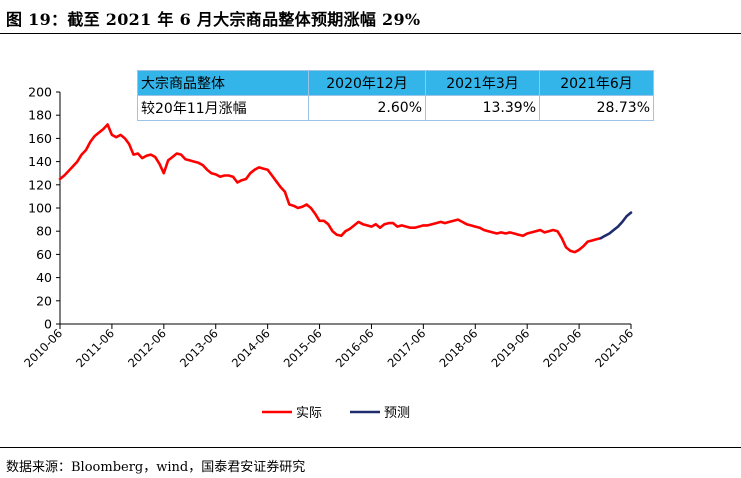 The height and width of the screenshot is (478, 741). I want to click on x-tick-label: 2010-06, so click(43, 348).